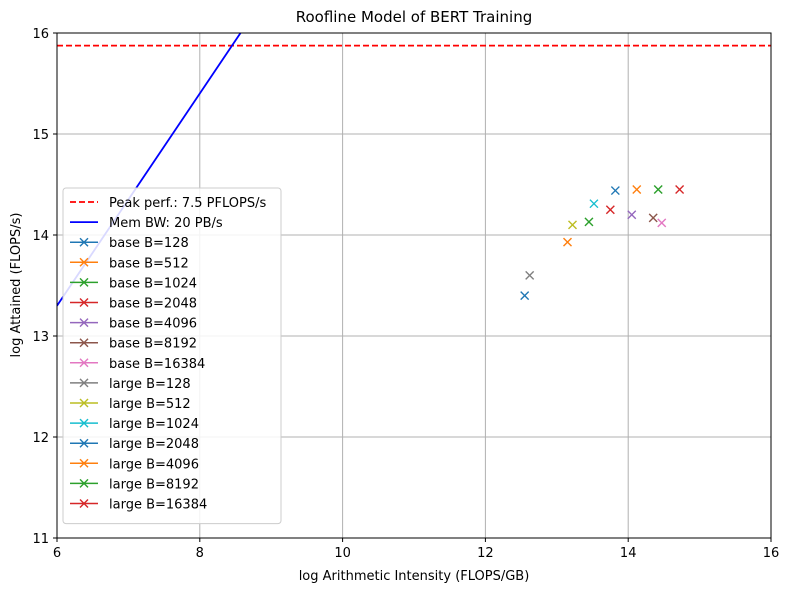 The image size is (789, 590). I want to click on y-tick-label: 14, so click(40, 236).